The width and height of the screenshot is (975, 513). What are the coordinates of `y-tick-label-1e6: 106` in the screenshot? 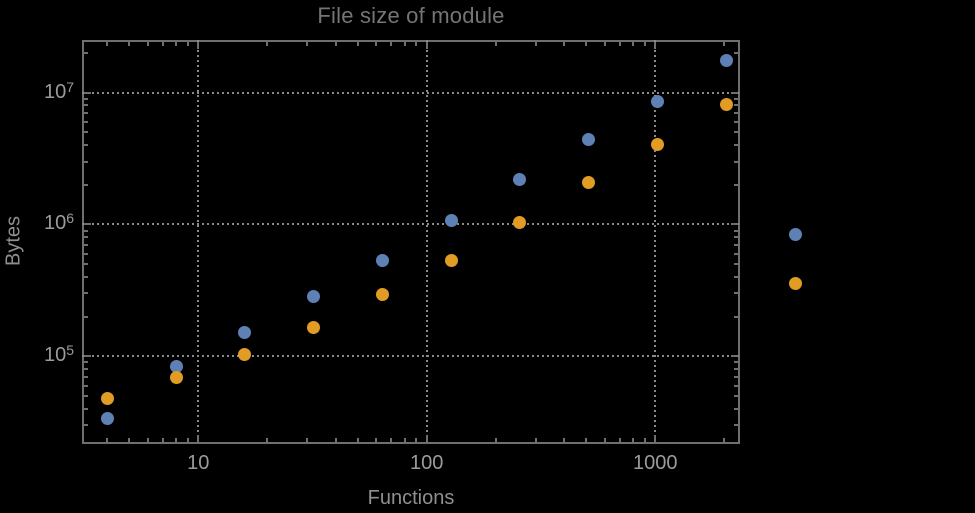 It's located at (37, 223).